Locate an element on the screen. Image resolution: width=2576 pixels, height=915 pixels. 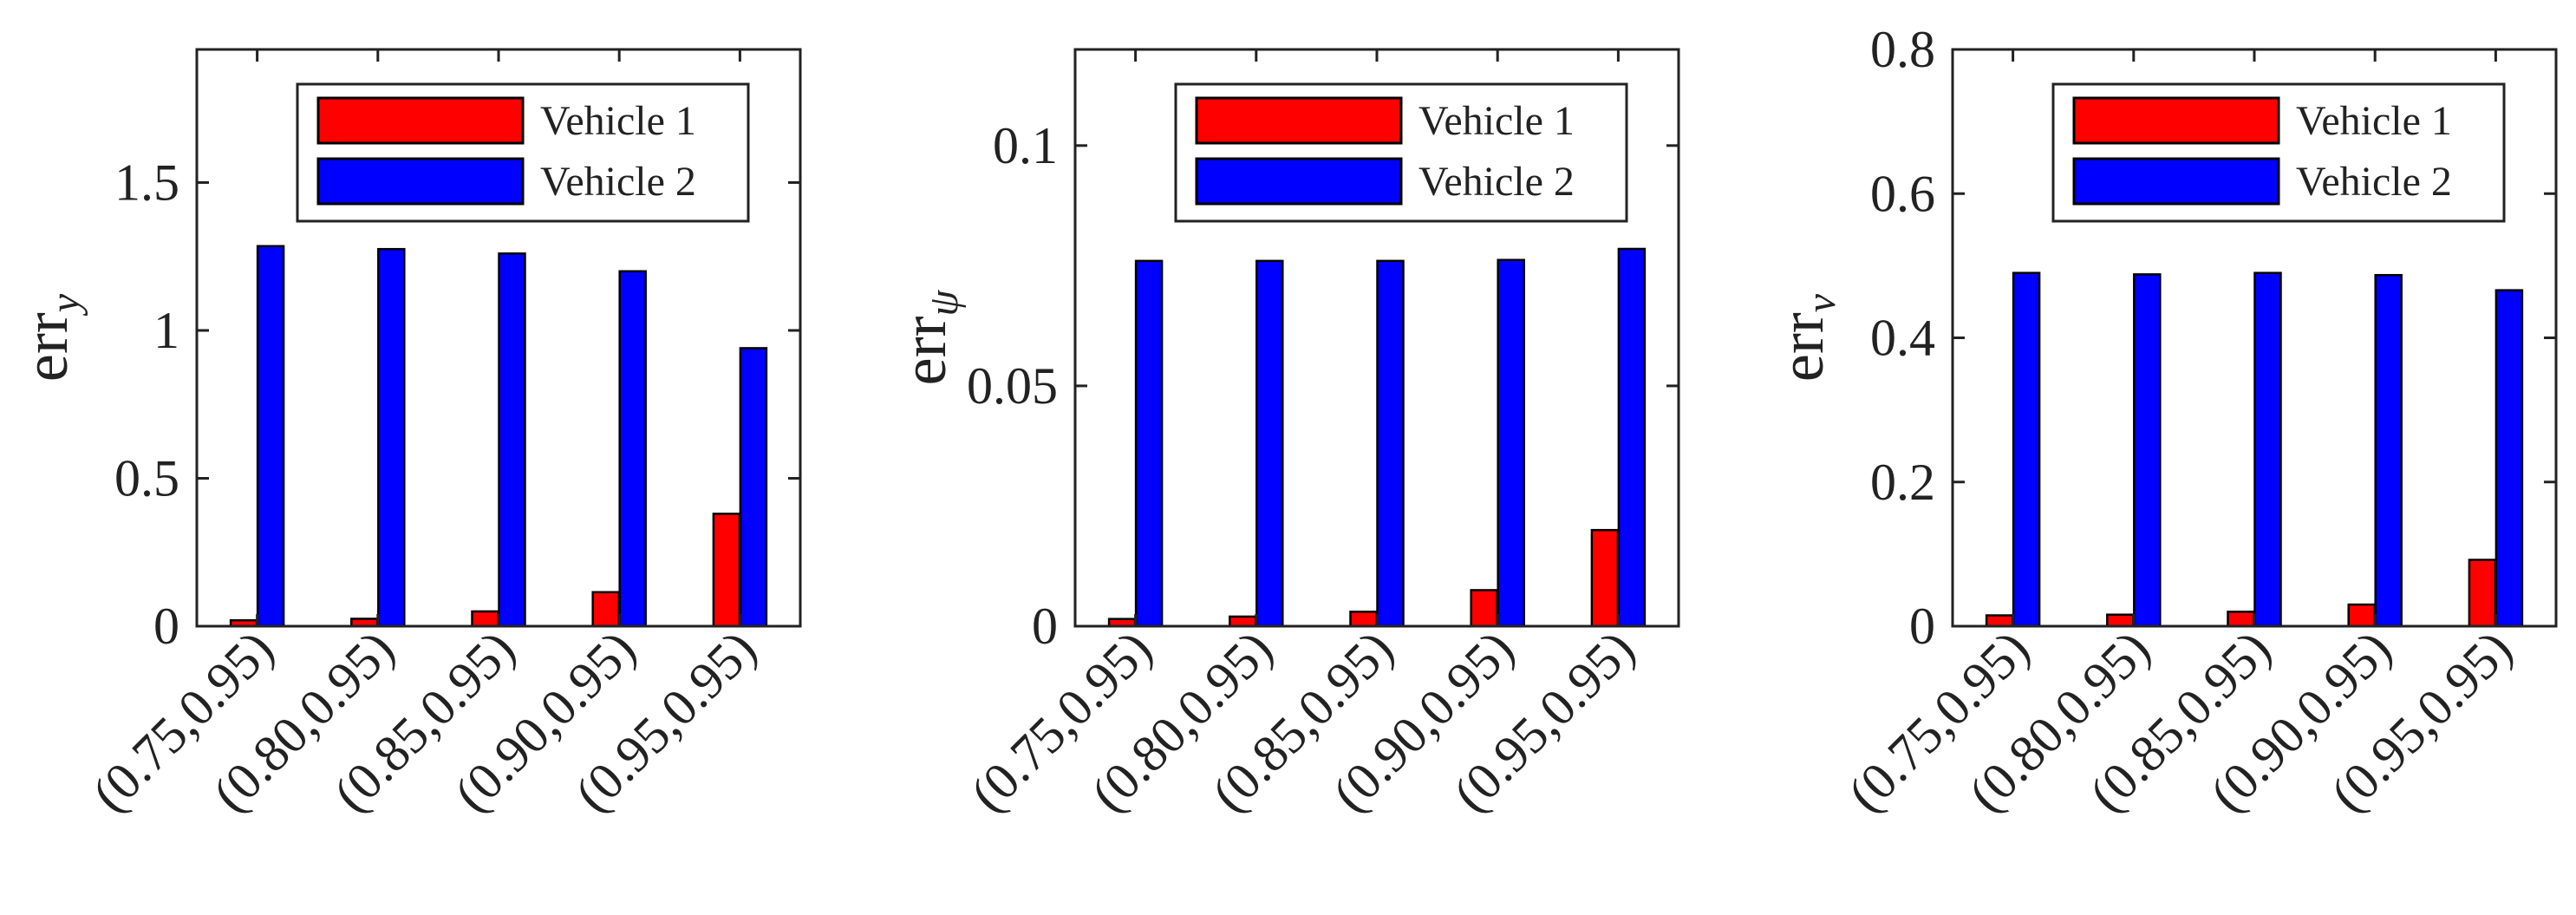
y-axis-label: erry is located at coordinates (49, 337).